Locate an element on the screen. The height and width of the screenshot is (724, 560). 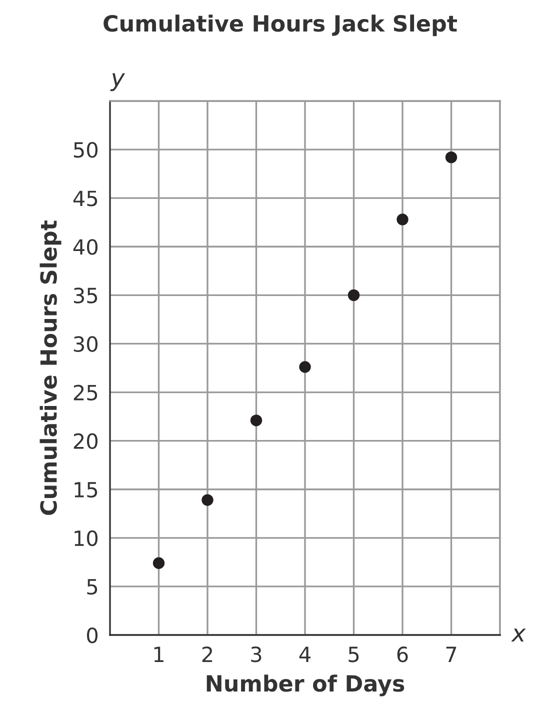
y-axis-title: Cumulative Hours Slept is located at coordinates (51, 367).